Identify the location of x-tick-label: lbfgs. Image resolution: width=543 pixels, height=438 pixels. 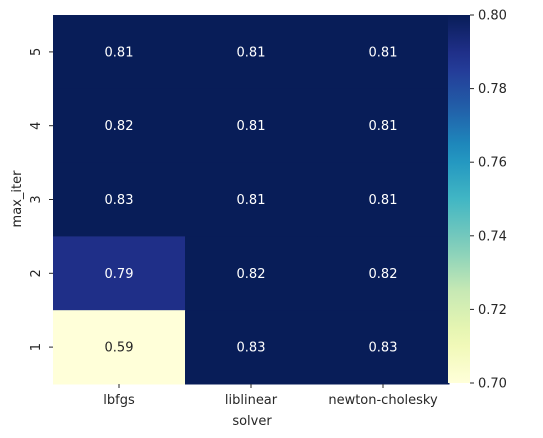
(119, 400).